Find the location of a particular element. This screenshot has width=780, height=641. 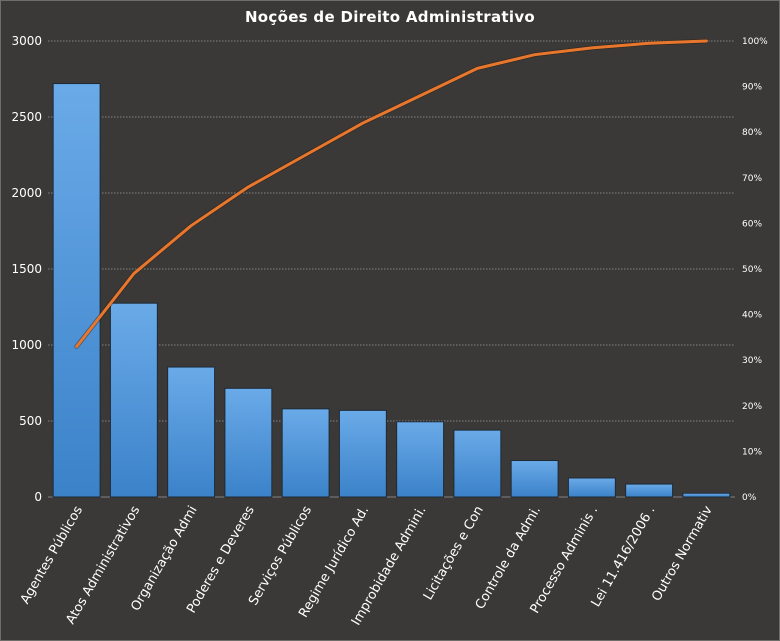

y2-tick-label: 70% is located at coordinates (752, 179).